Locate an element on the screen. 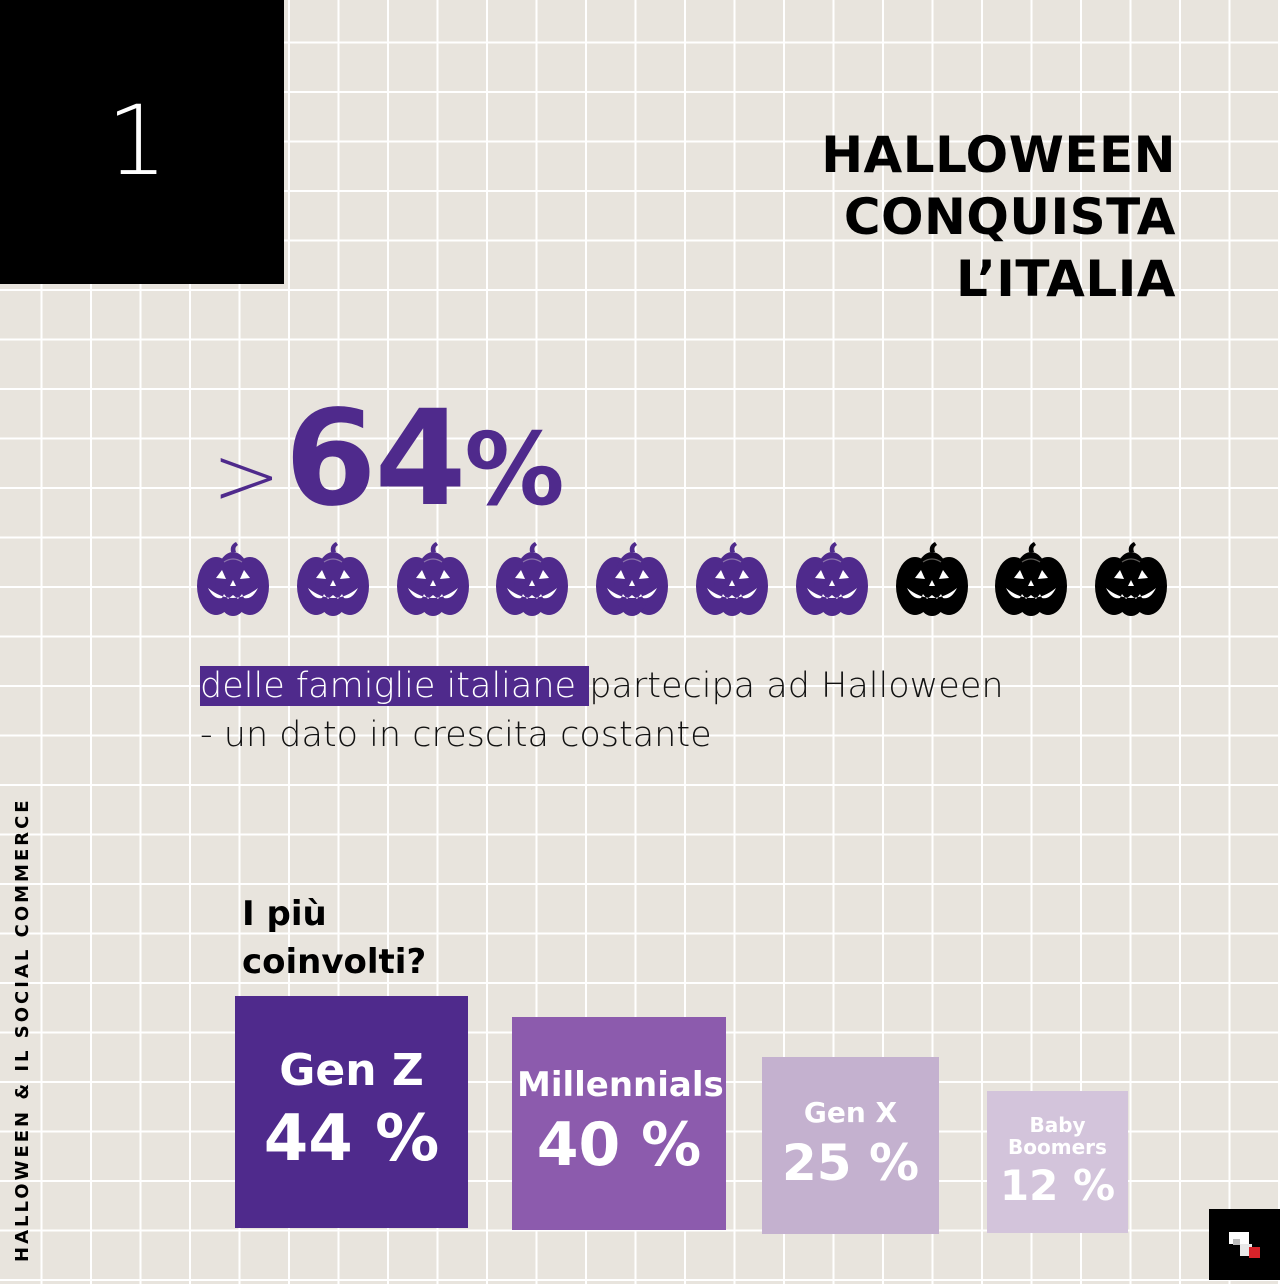 The height and width of the screenshot is (1284, 1280). bar-gen-z: Gen Z 44 % is located at coordinates (351, 1112).